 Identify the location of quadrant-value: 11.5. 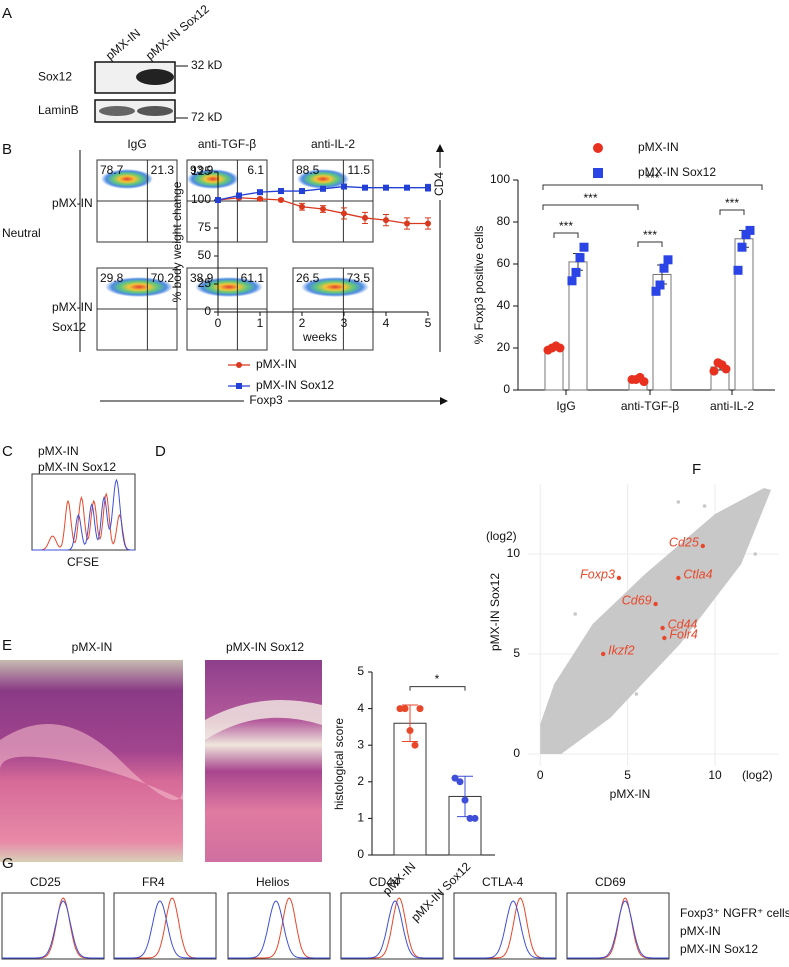
(359, 170).